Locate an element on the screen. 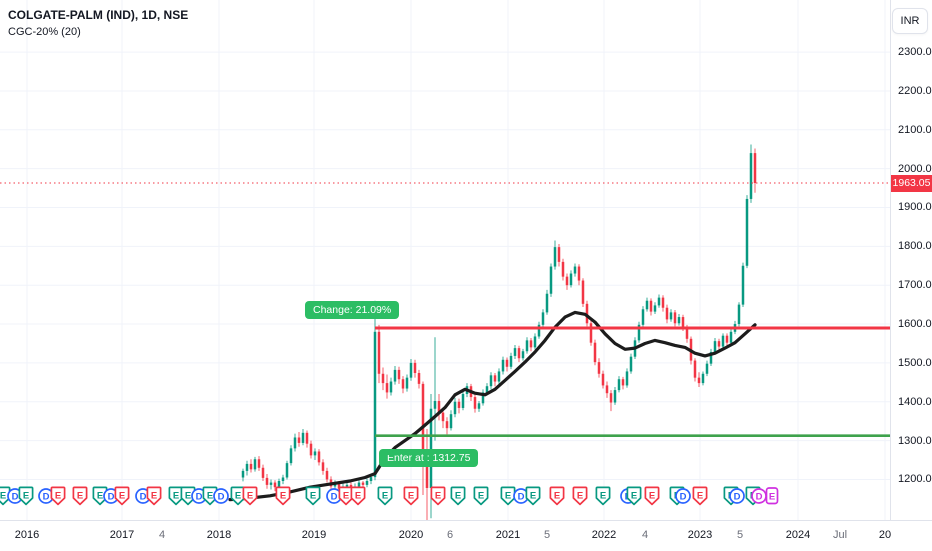  x-tick-label: 2022 is located at coordinates (604, 535).